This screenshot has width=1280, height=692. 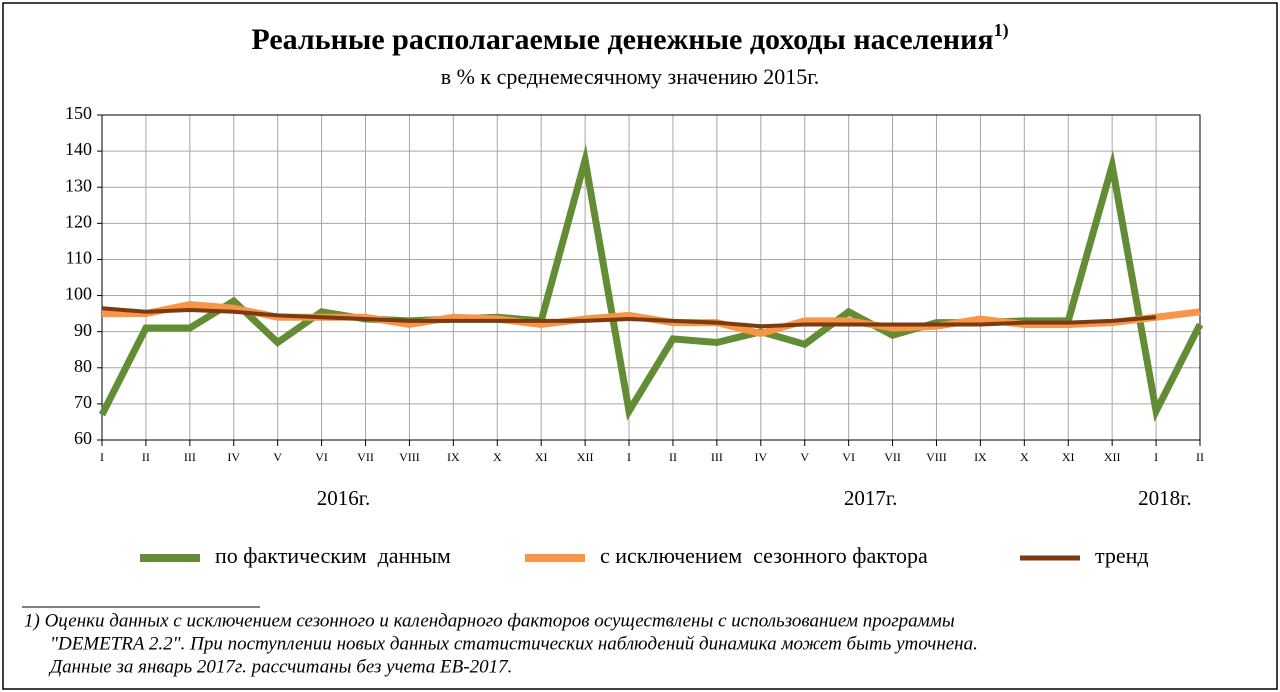 What do you see at coordinates (78, 185) in the screenshot?
I see `y-tick-label: 130` at bounding box center [78, 185].